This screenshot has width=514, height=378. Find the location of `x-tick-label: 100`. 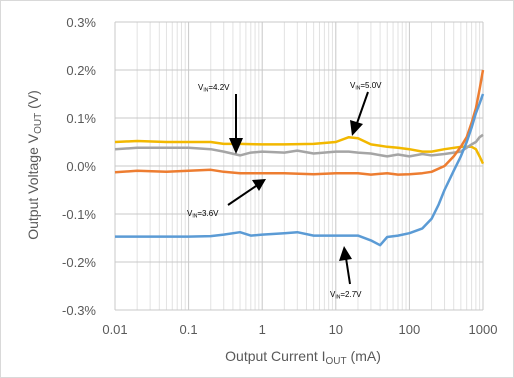

x-tick-label: 100 is located at coordinates (410, 329).